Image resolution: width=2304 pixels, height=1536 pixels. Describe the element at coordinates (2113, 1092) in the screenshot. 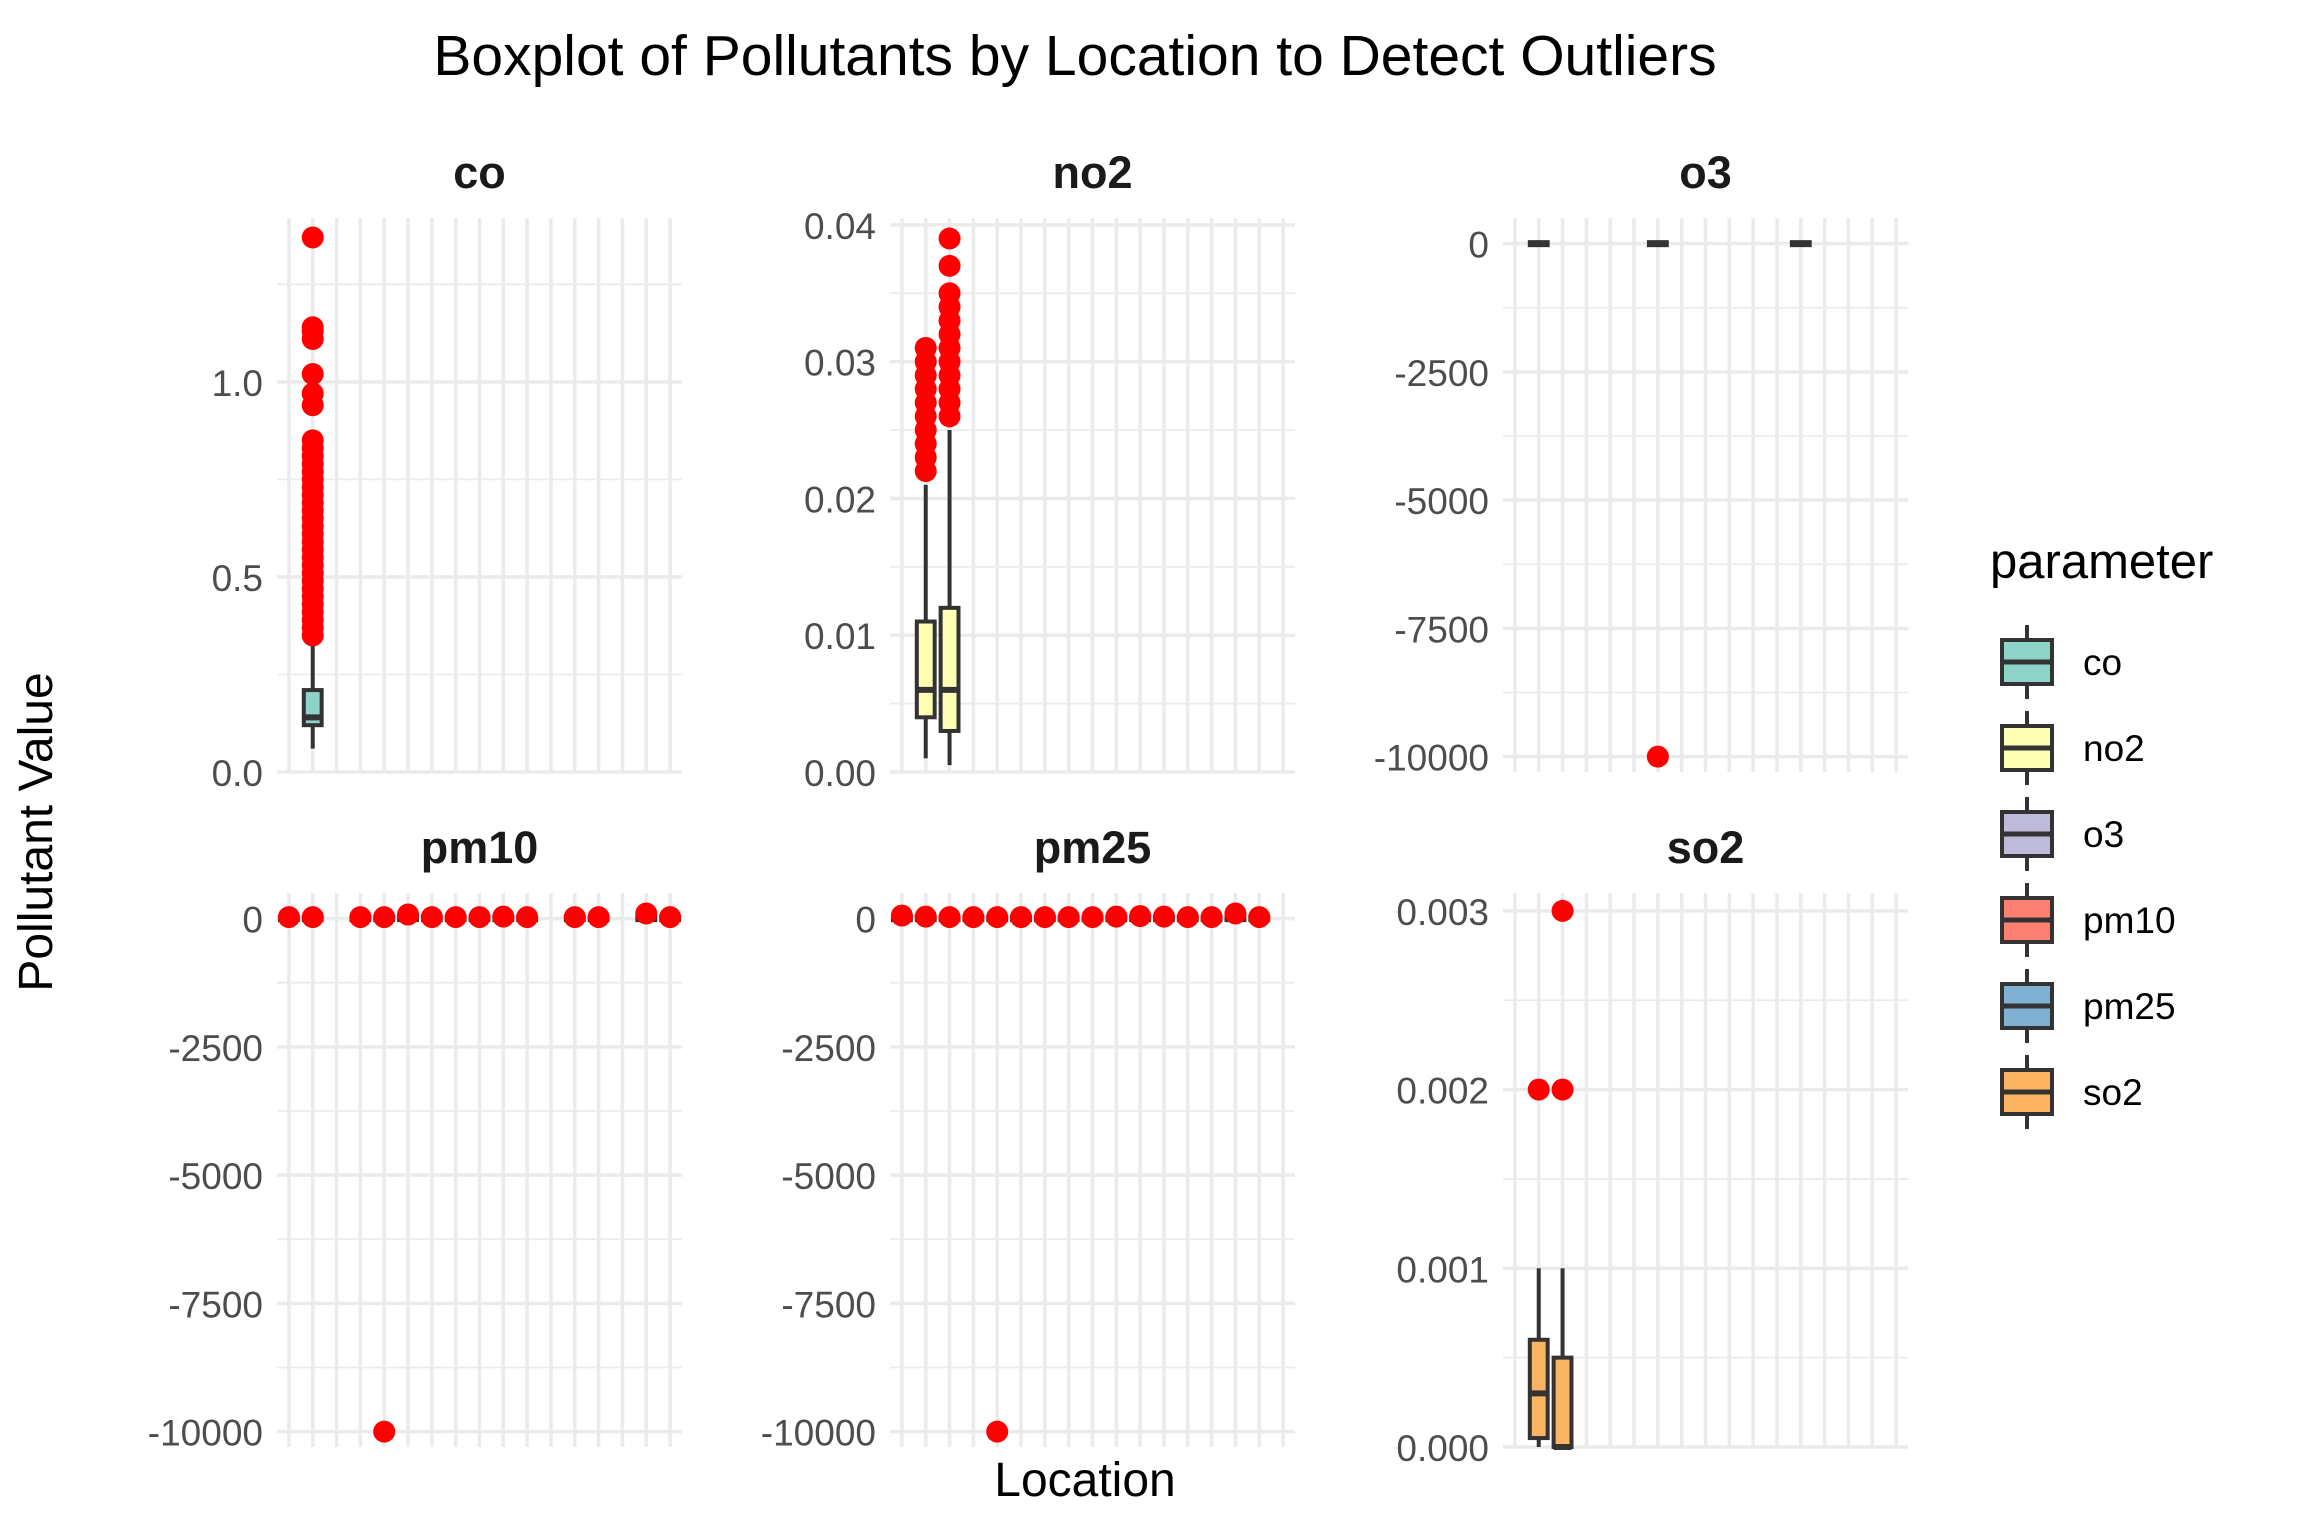

I see `legend-label: so2` at that location.